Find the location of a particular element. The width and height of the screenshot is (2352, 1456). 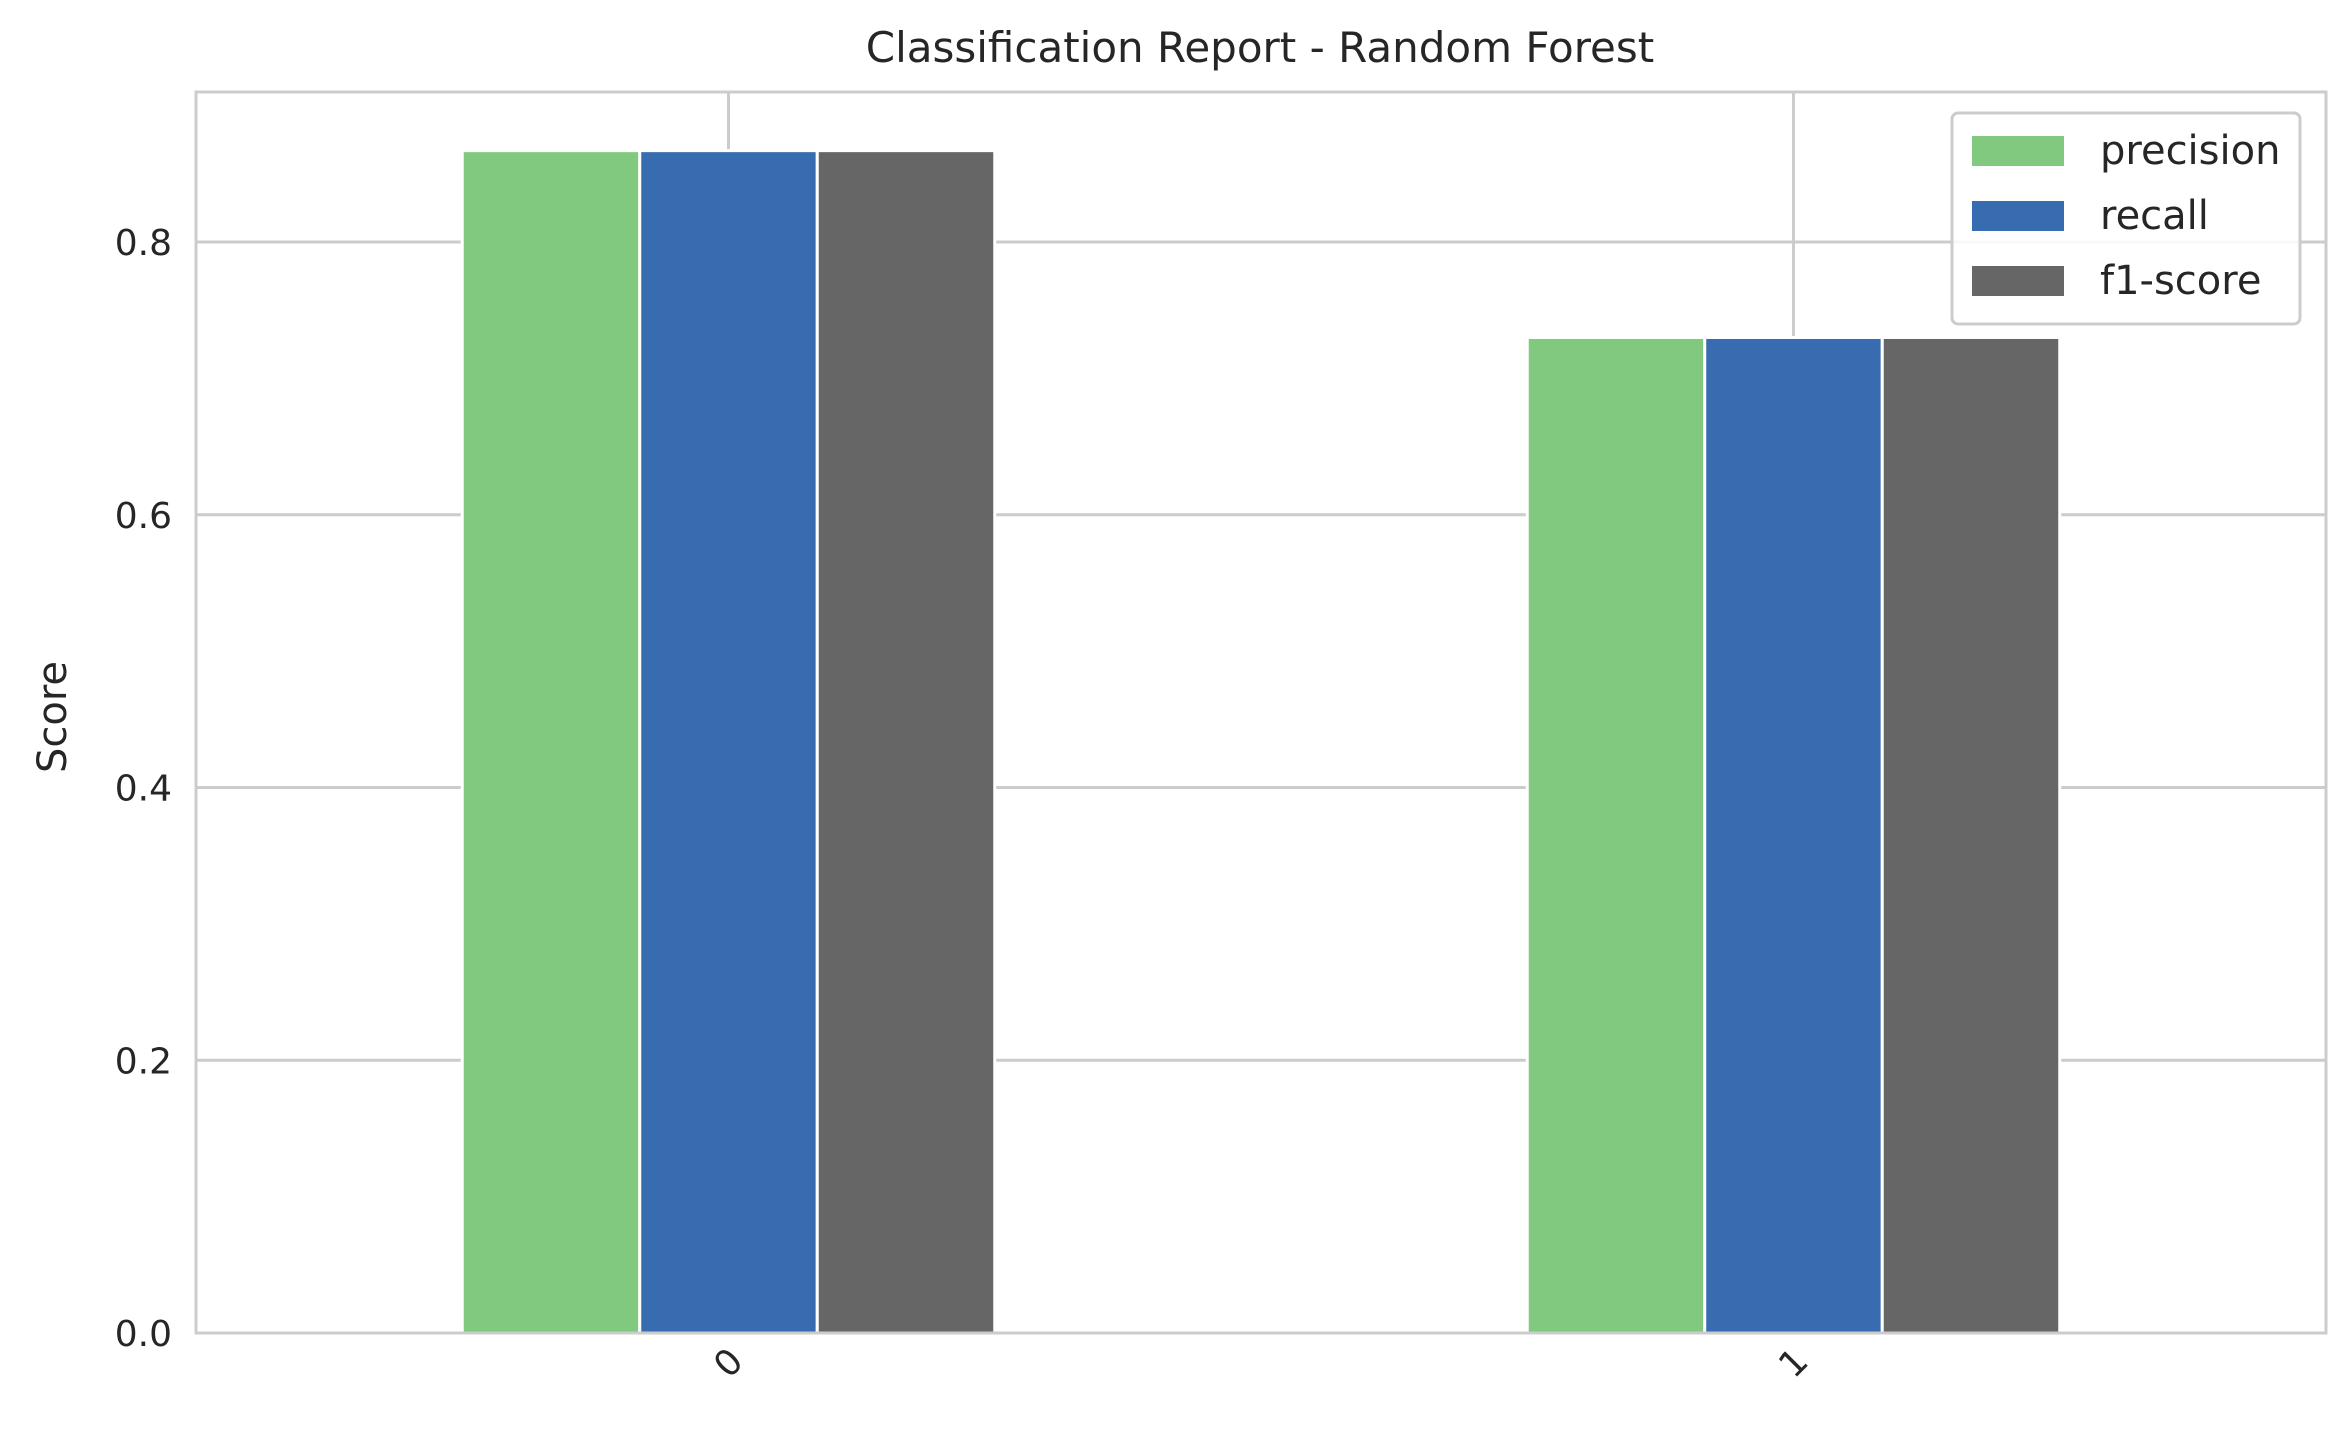

y-tick-labels: 0.0 0.2 0.4 0.6 0.8 is located at coordinates (143, 789).